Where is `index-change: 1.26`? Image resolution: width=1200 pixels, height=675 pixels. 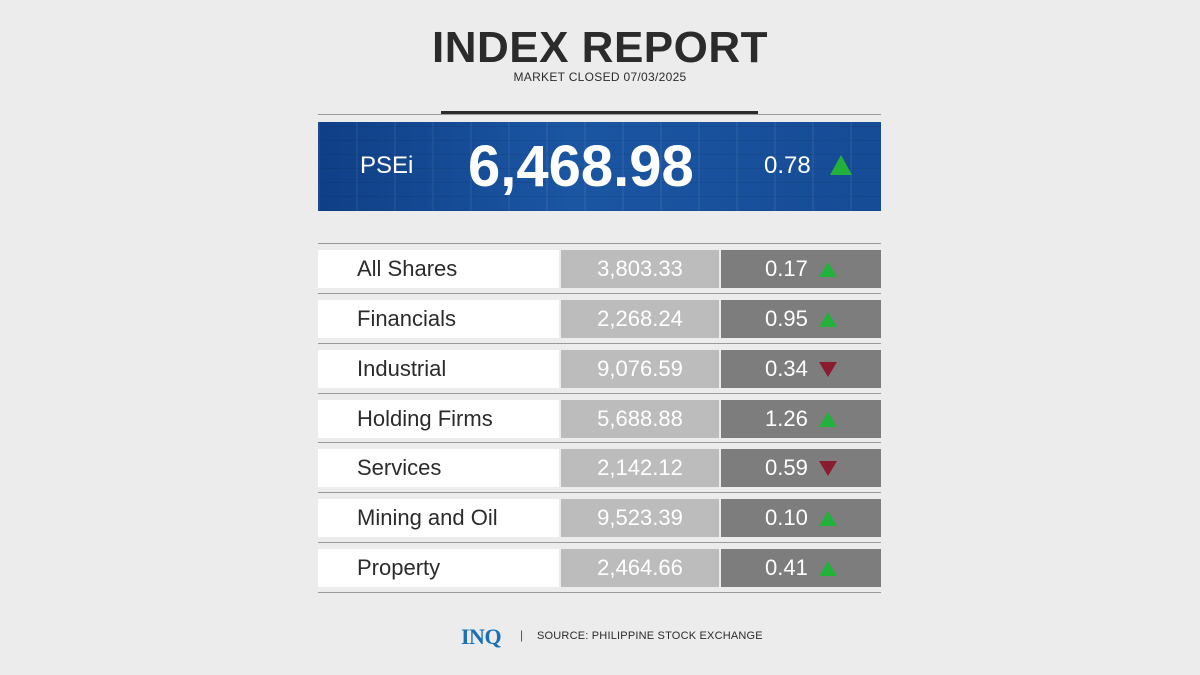 index-change: 1.26 is located at coordinates (786, 418).